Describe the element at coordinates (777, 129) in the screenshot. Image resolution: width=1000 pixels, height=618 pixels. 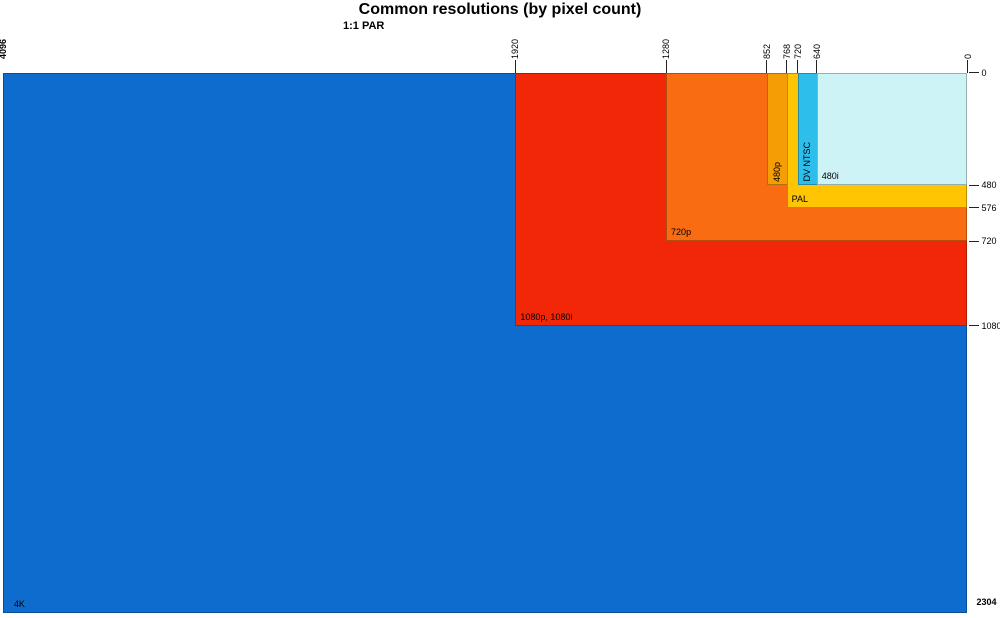
I see `rect-label-wrap-480p: 480p` at that location.